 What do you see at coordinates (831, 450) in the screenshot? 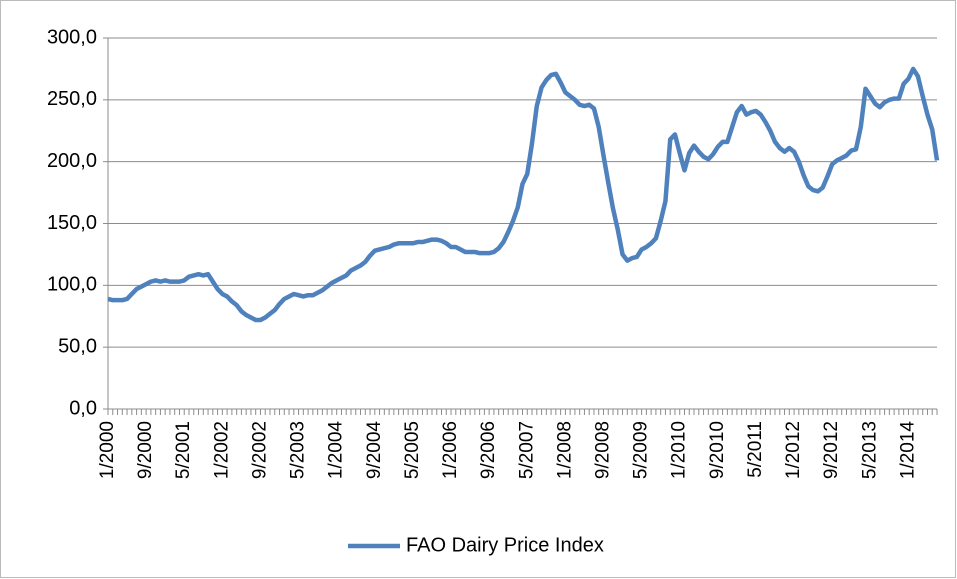
I see `x-tick-label: 9/2012` at bounding box center [831, 450].